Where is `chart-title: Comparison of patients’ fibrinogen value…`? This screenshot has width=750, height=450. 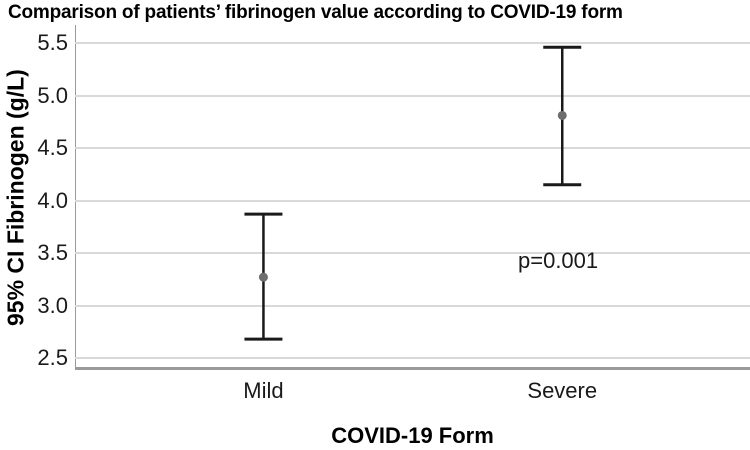
chart-title: Comparison of patients’ fibrinogen value… is located at coordinates (315, 12).